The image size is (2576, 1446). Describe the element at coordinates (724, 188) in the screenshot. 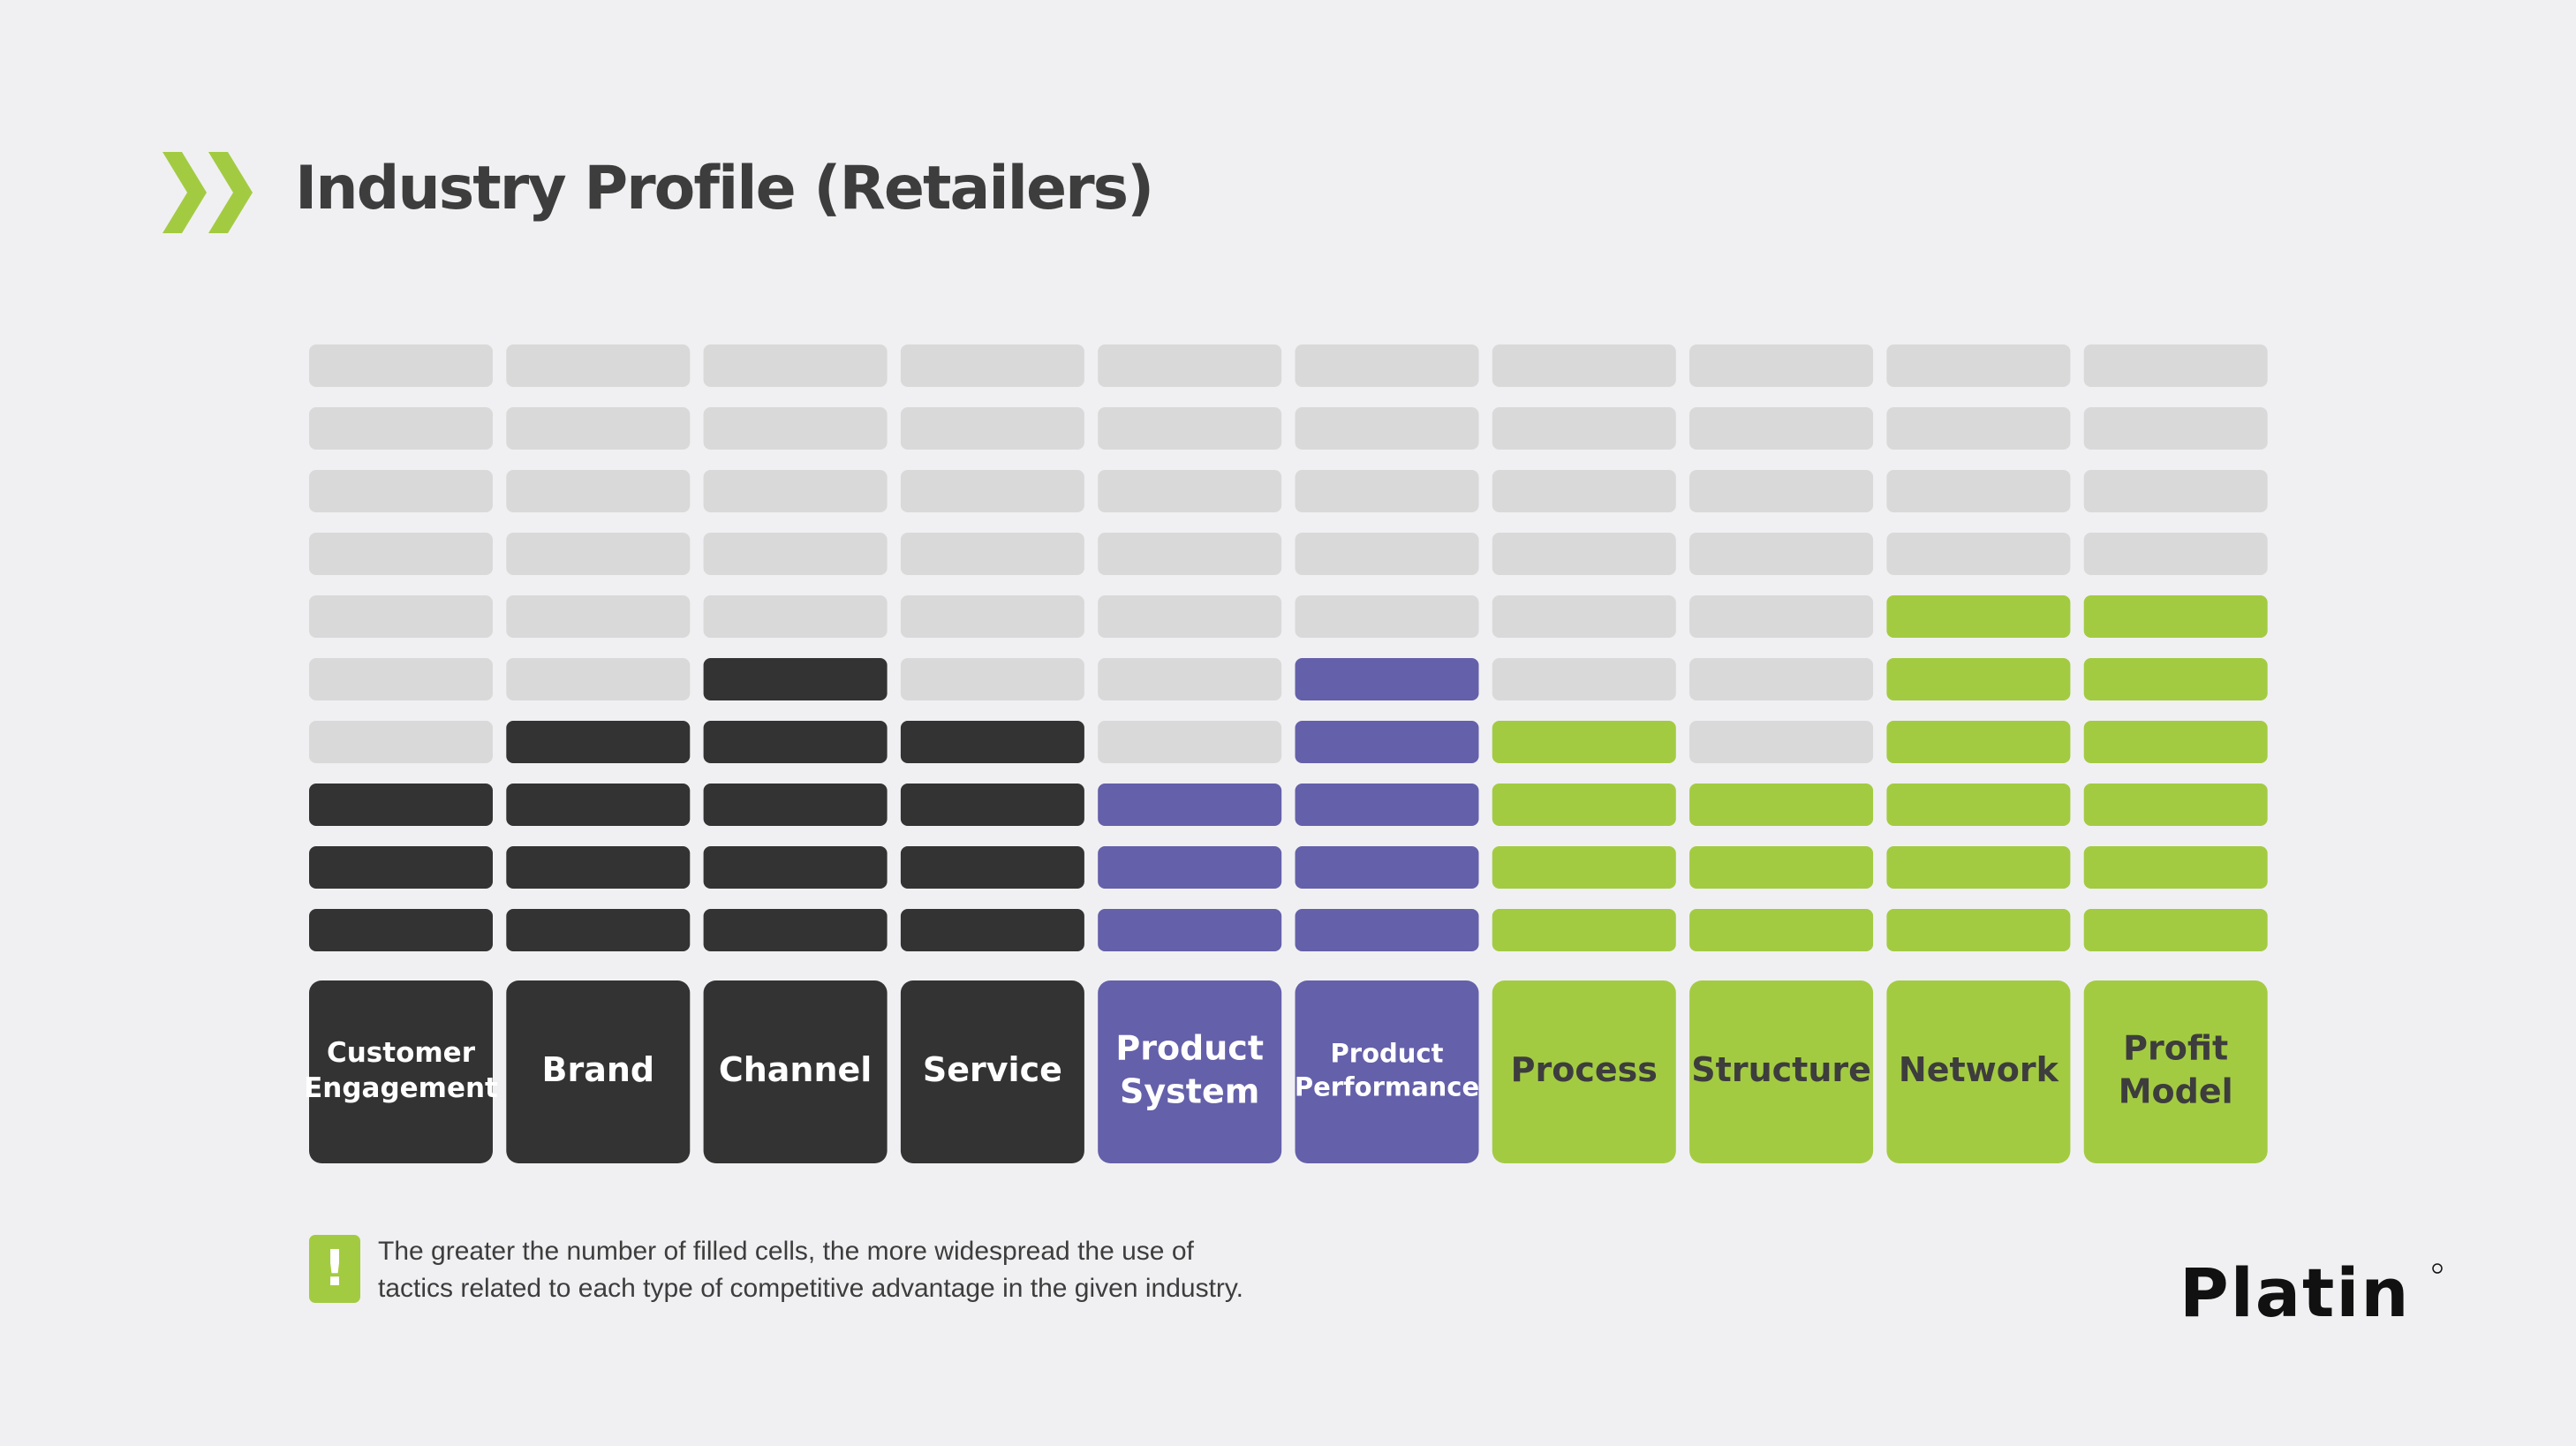

I see `page-title: Industry Profile (Retailers)` at that location.